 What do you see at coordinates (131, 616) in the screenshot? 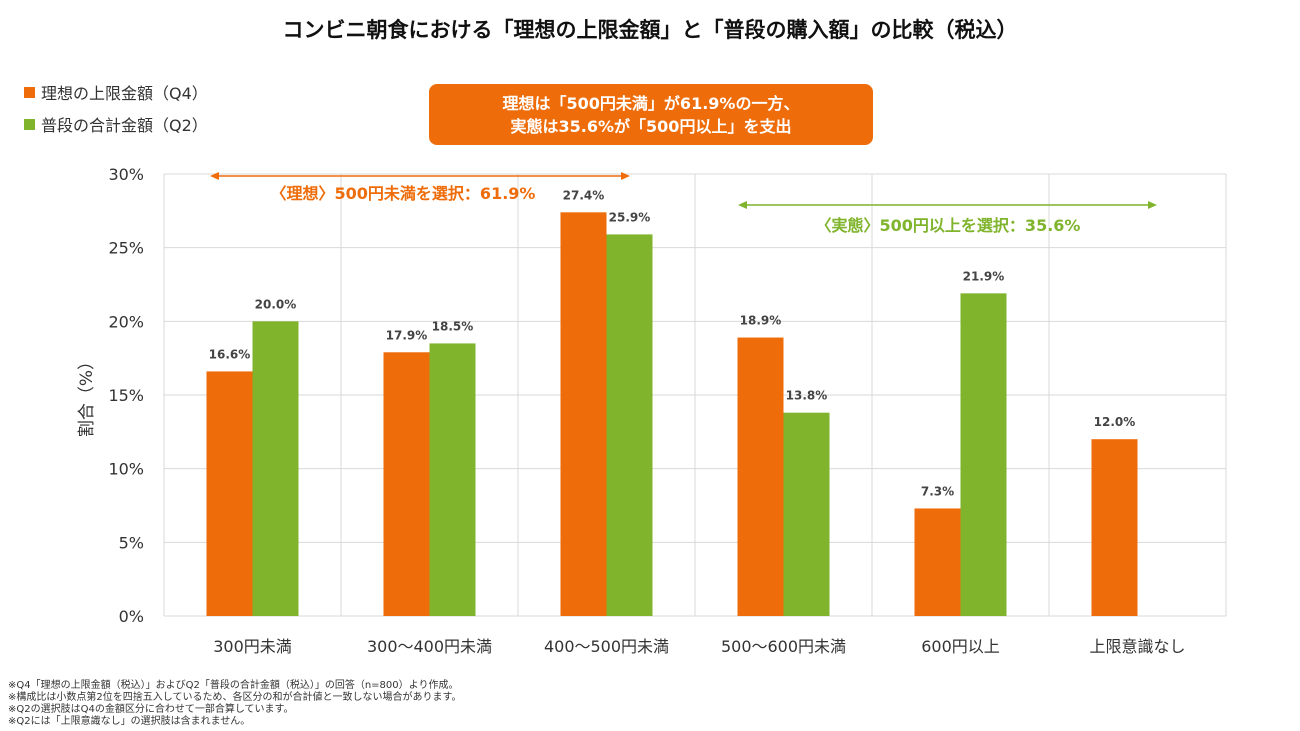
I see `y-tick-label: 0%` at bounding box center [131, 616].